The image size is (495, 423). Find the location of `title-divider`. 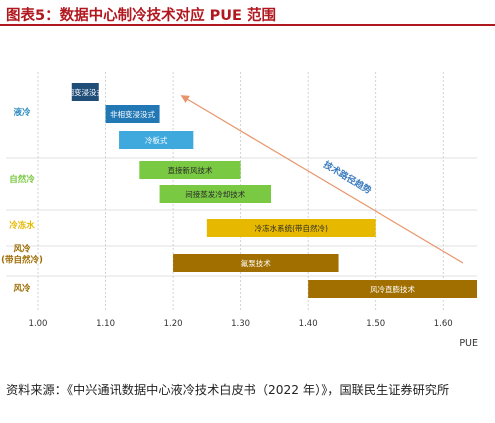

title-divider is located at coordinates (247, 25).